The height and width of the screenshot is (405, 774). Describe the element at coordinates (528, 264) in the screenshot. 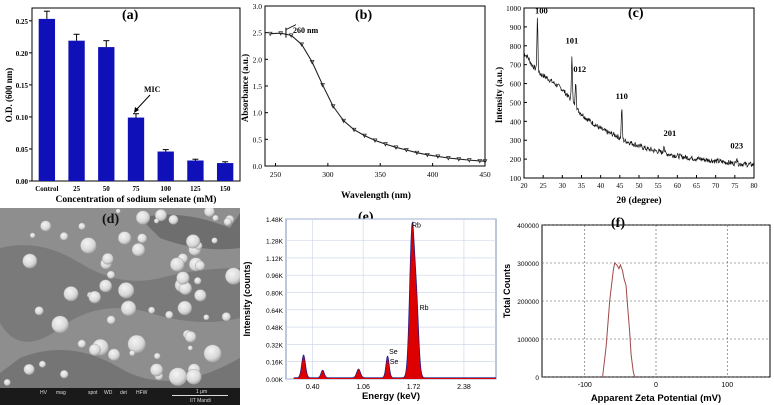

I see `chart-f-ytick-label: 300000` at that location.